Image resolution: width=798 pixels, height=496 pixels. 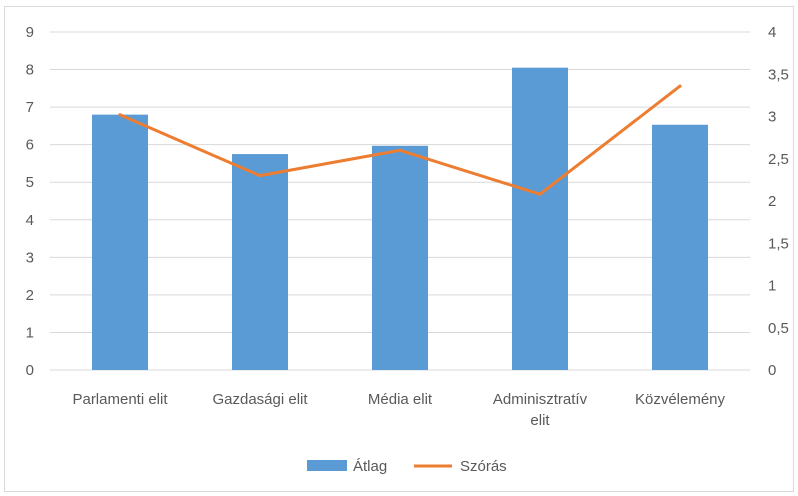 I want to click on y-right-tick-label: 3, so click(x=772, y=117).